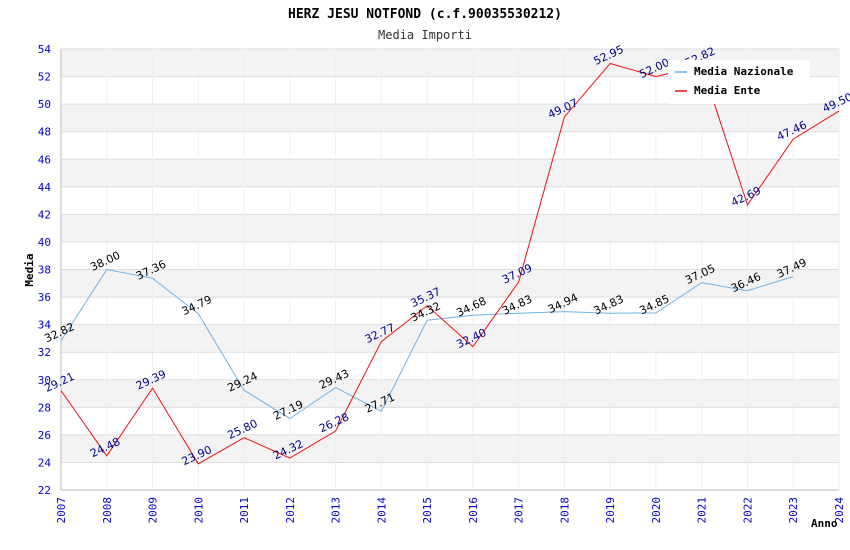 This screenshot has height=550, width=850. Describe the element at coordinates (153, 510) in the screenshot. I see `x-tick-label: 2009` at that location.